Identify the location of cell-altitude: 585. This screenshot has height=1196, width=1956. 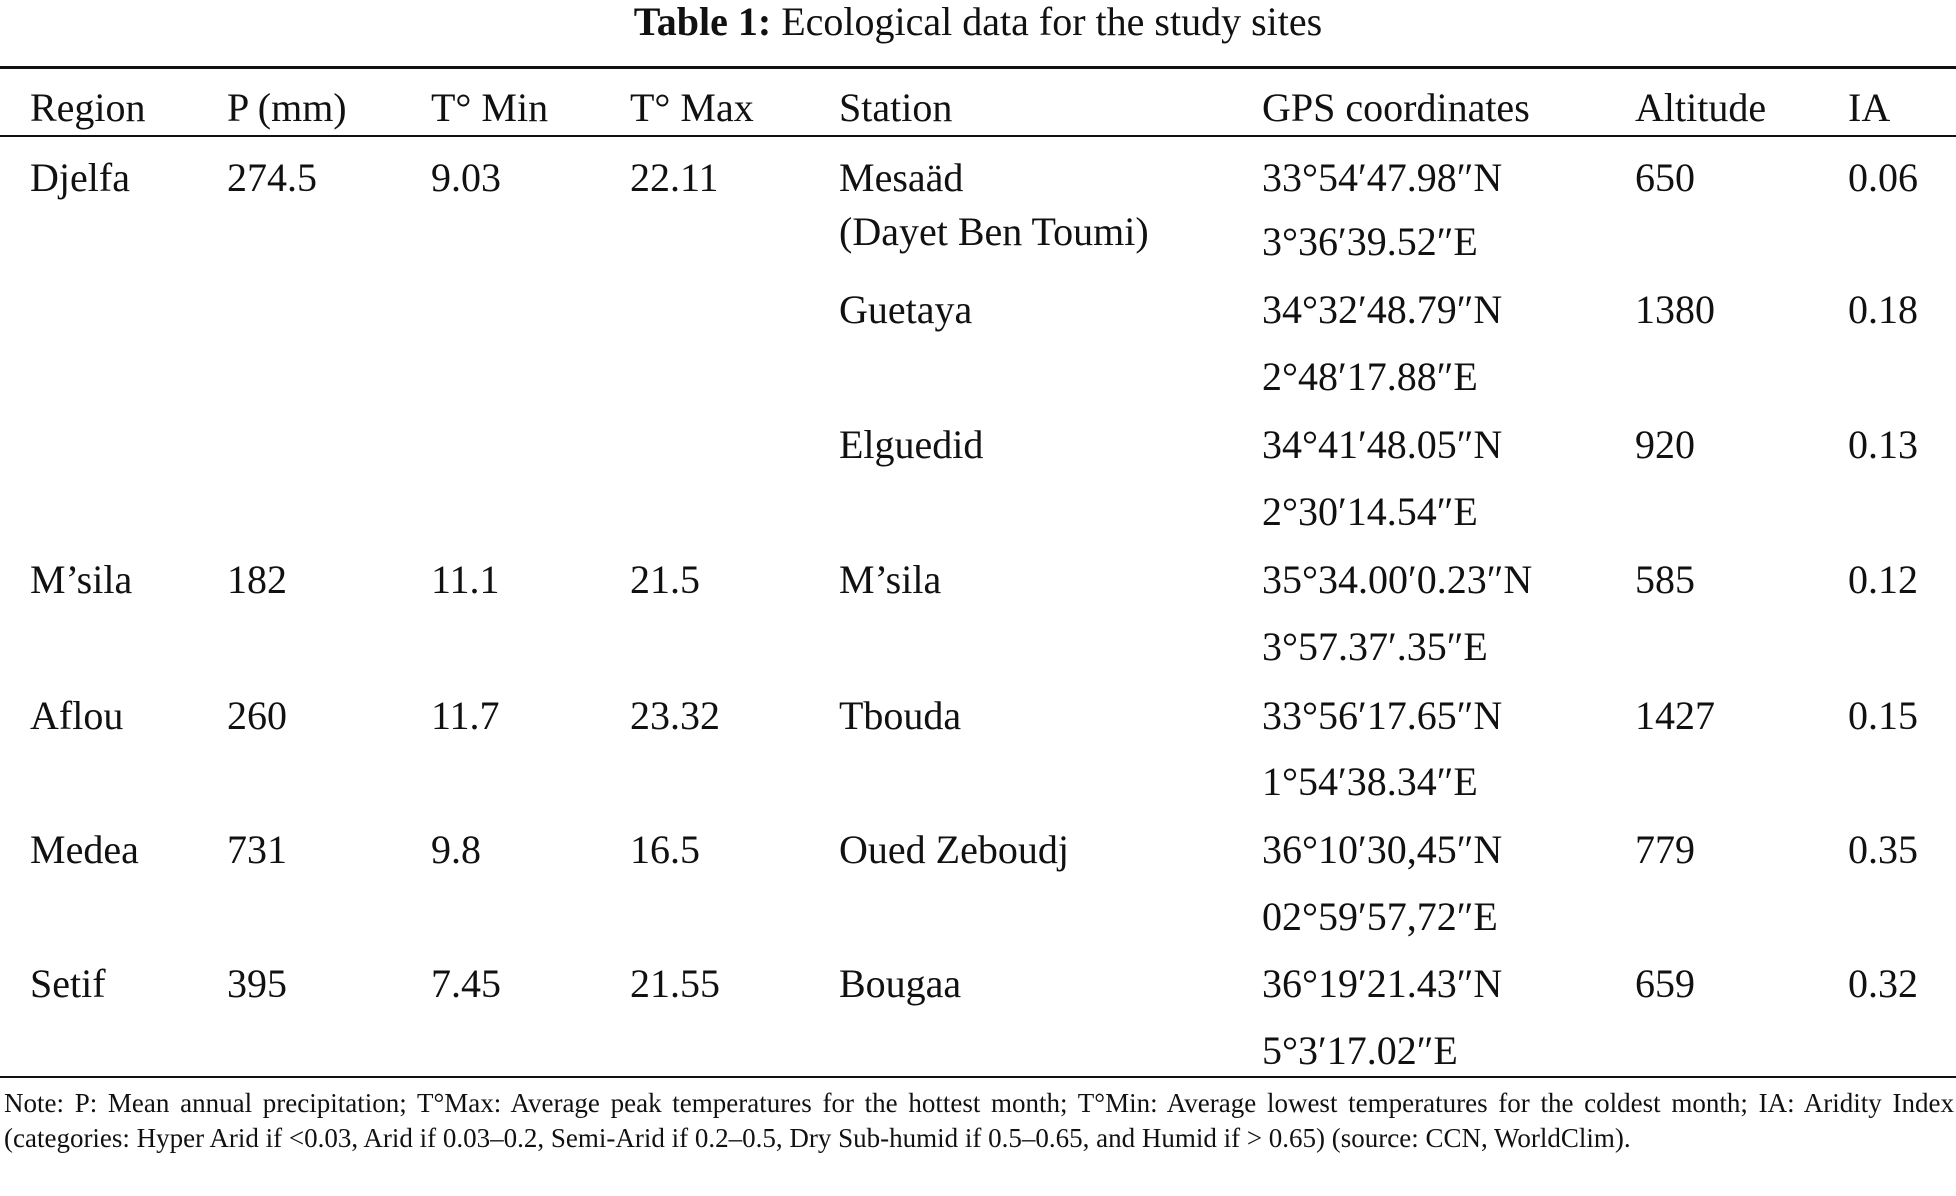
(1665, 579).